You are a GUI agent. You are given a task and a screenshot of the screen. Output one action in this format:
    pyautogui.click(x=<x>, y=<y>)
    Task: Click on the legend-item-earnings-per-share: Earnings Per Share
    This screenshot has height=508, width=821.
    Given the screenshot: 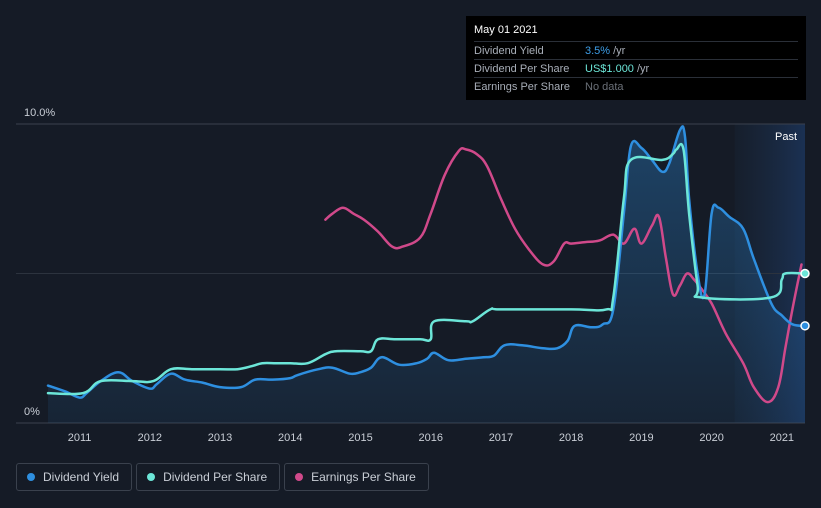 What is the action you would take?
    pyautogui.click(x=356, y=477)
    